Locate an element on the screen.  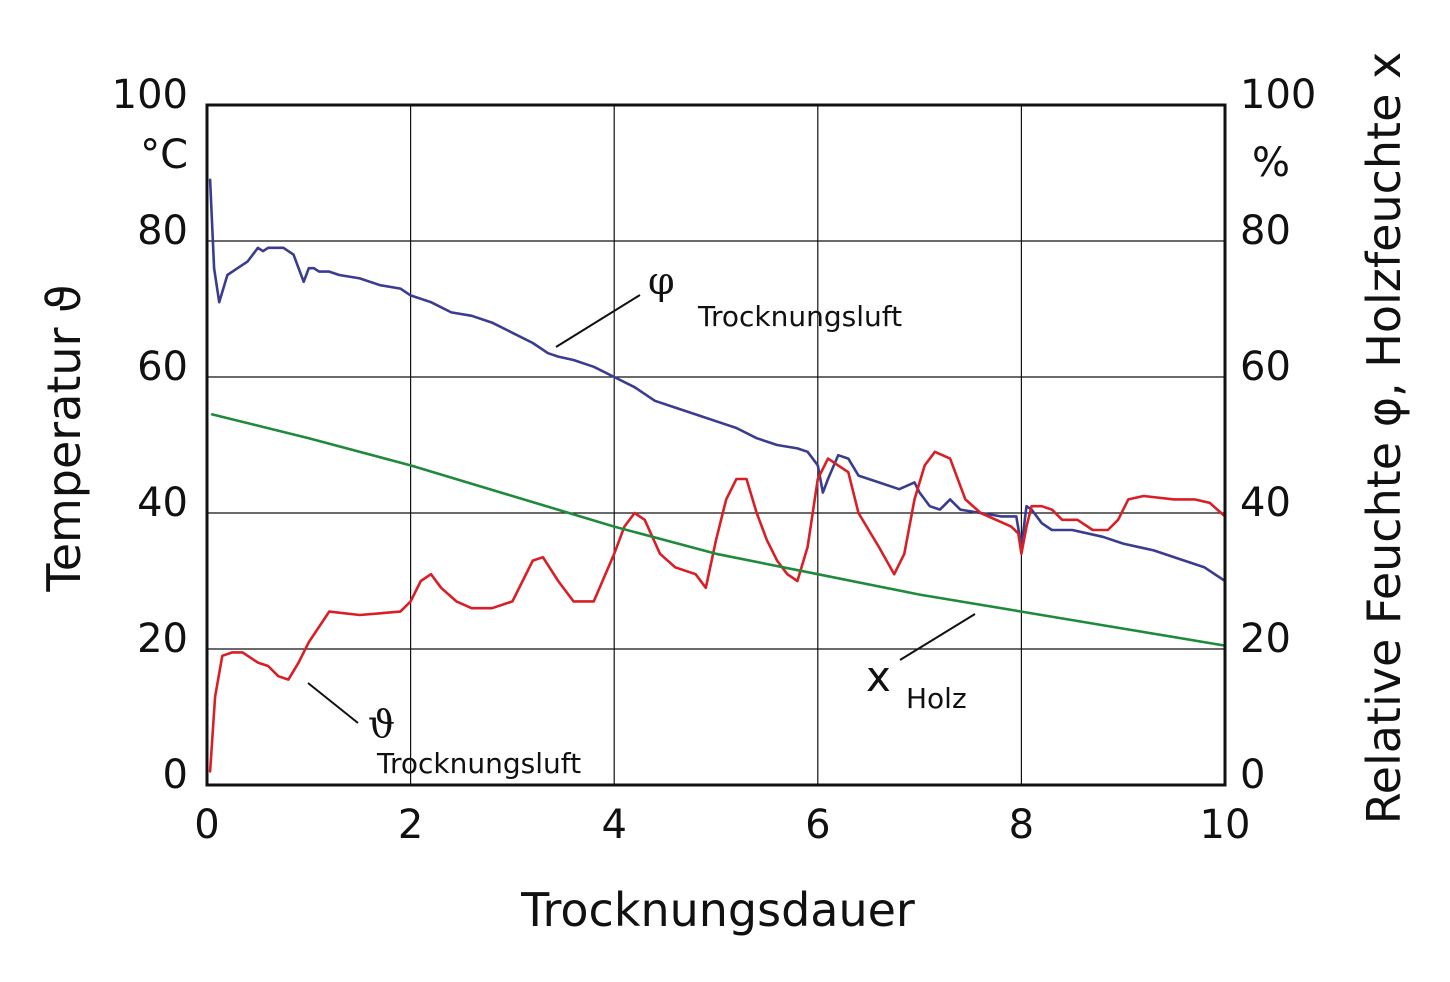
y-tick-label-right: 60 is located at coordinates (1265, 367).